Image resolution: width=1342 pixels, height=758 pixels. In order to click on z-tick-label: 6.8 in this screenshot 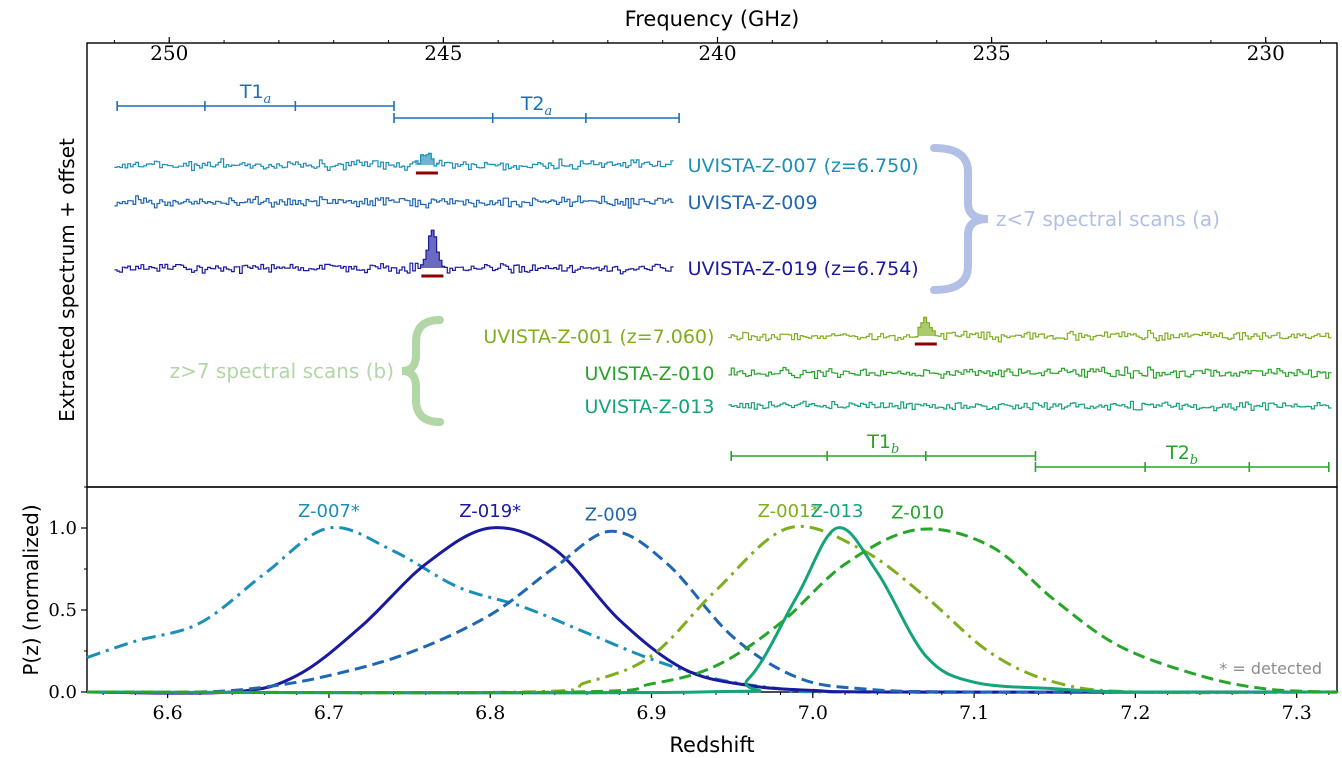, I will do `click(490, 713)`.